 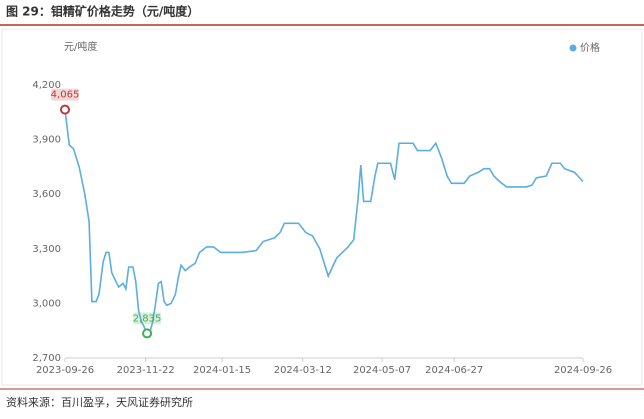 I want to click on x-tick-label: 2024-01-15, so click(x=222, y=370).